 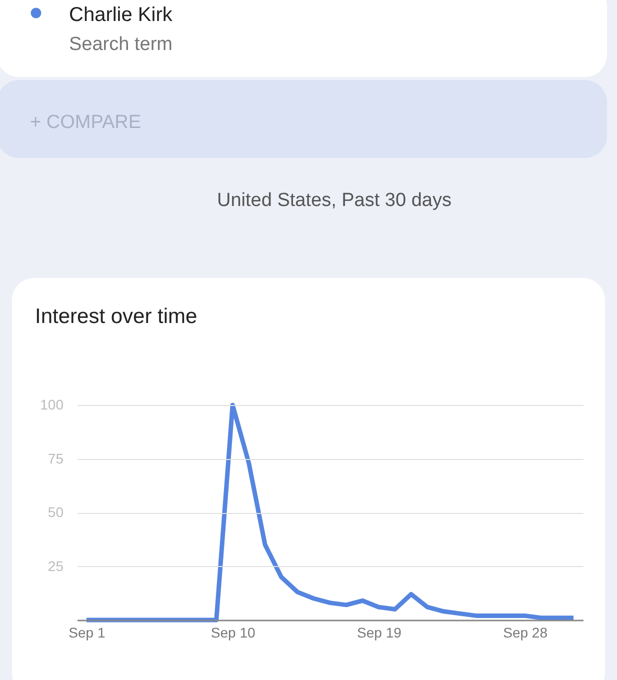 What do you see at coordinates (379, 632) in the screenshot?
I see `x-tick-label: Sep 19` at bounding box center [379, 632].